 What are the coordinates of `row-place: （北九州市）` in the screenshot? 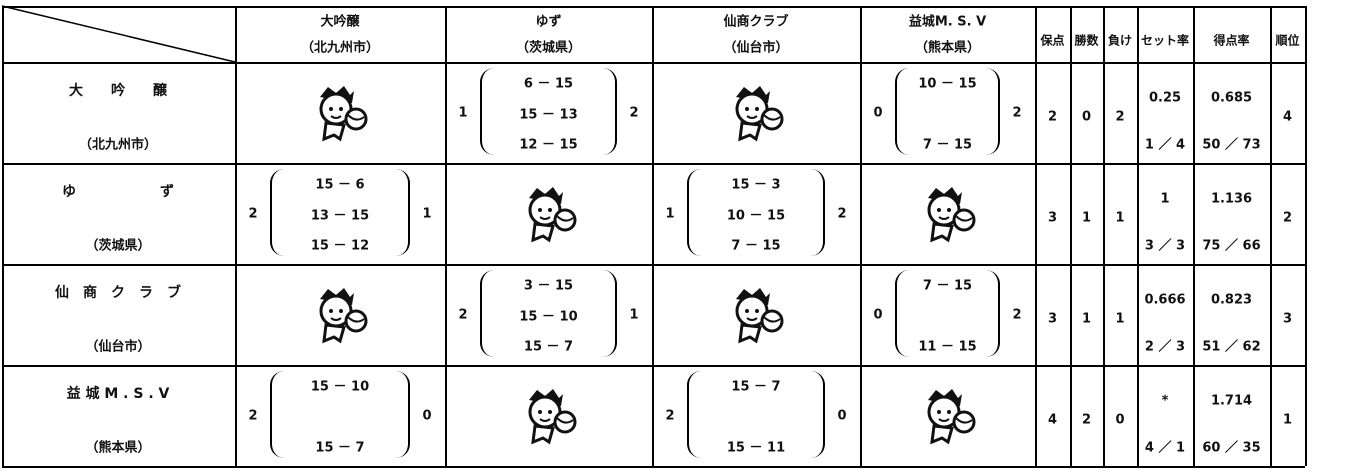 It's located at (118, 145).